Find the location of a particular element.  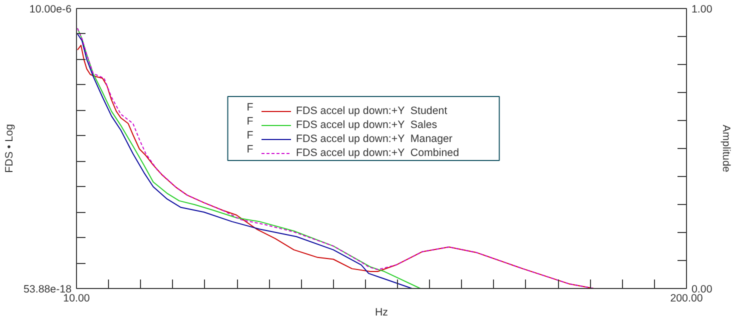

legend-label: FDS accel up down:+Y Manager is located at coordinates (375, 139).